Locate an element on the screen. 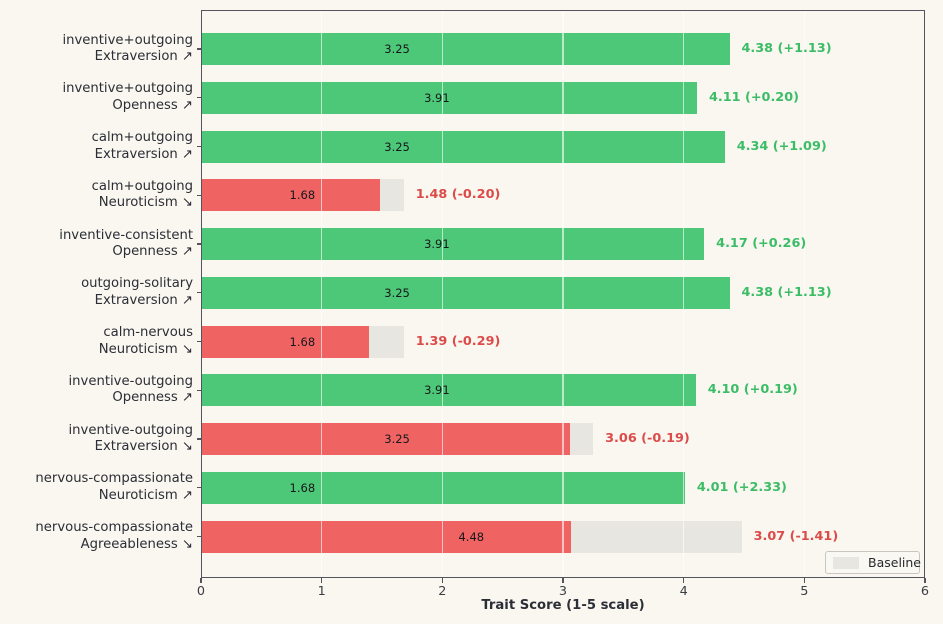  category-label: inventive+outgoing Extraversion ↗ is located at coordinates (96, 49).